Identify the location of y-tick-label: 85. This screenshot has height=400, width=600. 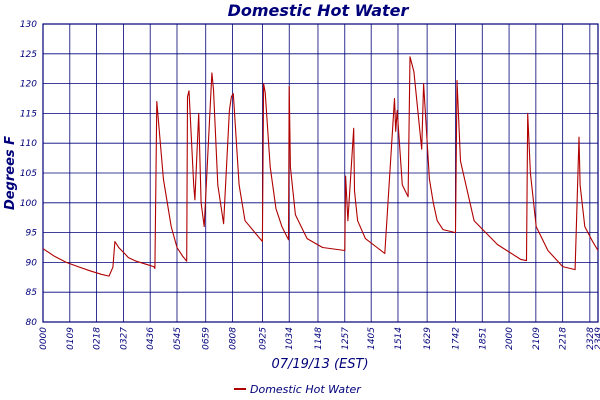
(32, 293).